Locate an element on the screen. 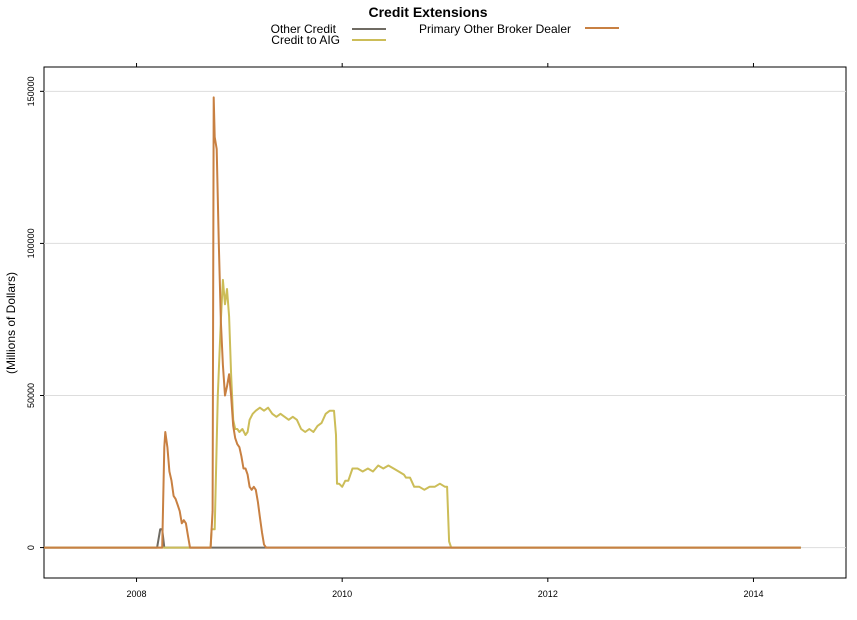  x-tick-label: 2008 is located at coordinates (137, 594).